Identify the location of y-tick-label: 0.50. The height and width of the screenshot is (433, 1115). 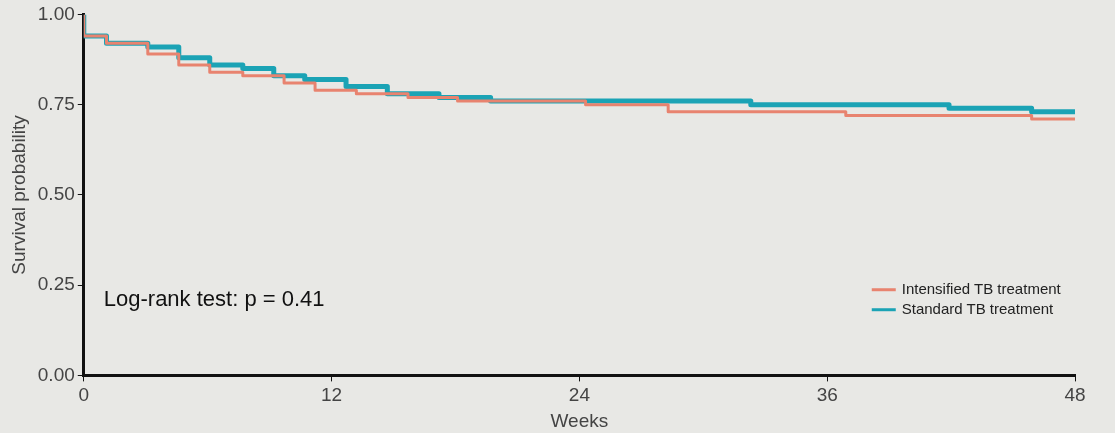
(56, 194).